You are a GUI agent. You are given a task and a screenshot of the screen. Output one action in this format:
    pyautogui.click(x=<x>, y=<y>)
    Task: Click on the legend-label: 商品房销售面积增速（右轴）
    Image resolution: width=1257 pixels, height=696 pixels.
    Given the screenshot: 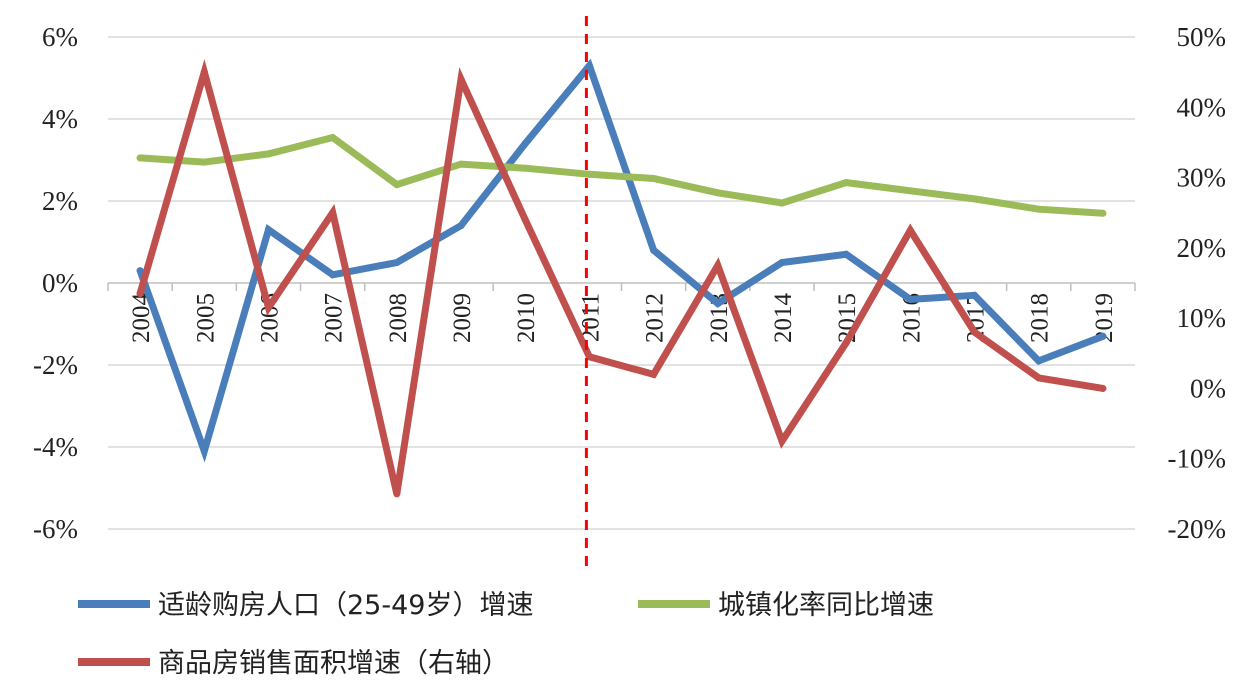 What is the action you would take?
    pyautogui.click(x=333, y=663)
    